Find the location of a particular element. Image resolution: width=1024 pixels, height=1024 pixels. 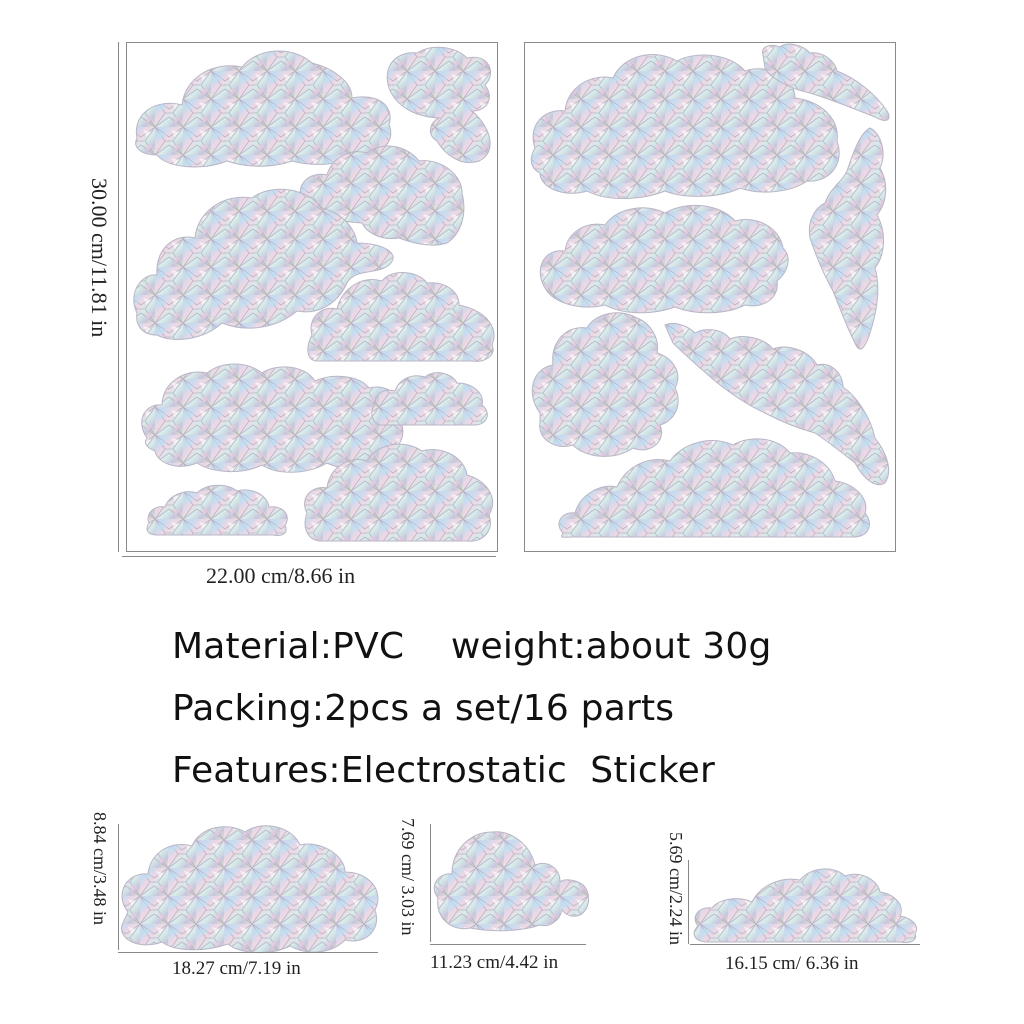

sample2-height-line is located at coordinates (430, 883).